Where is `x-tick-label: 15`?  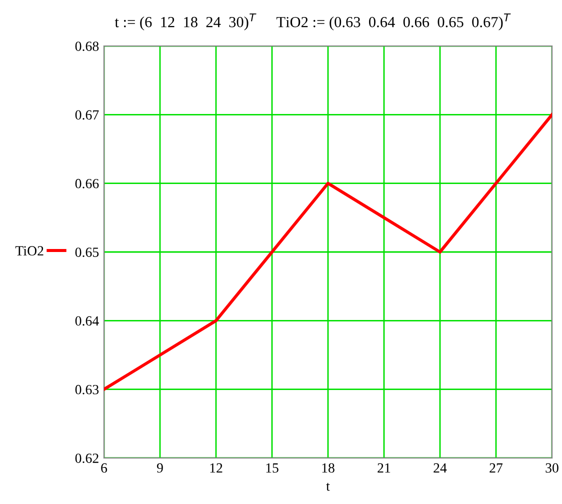
x-tick-label: 15 is located at coordinates (272, 468).